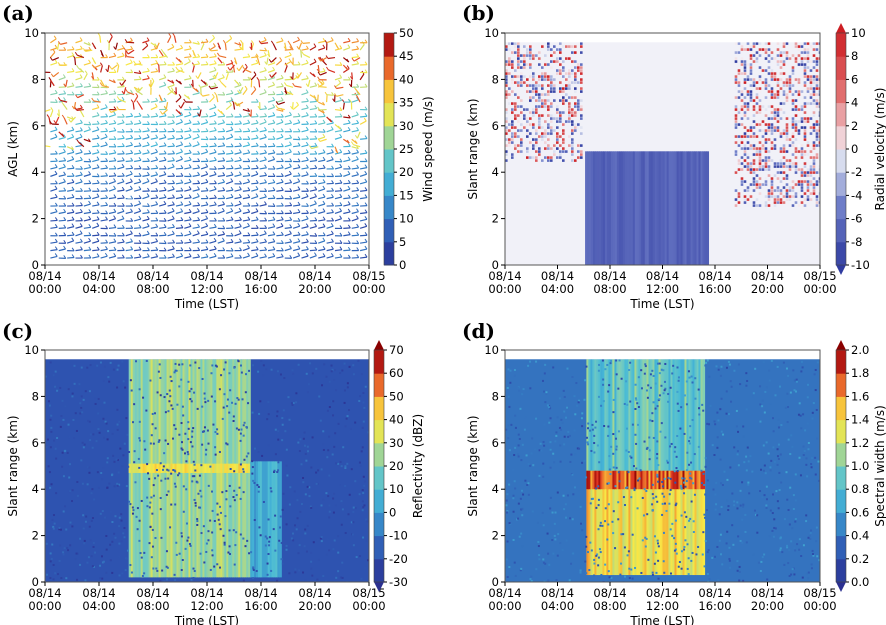  I want to click on colorbar-tick-label: 20, so click(406, 172).